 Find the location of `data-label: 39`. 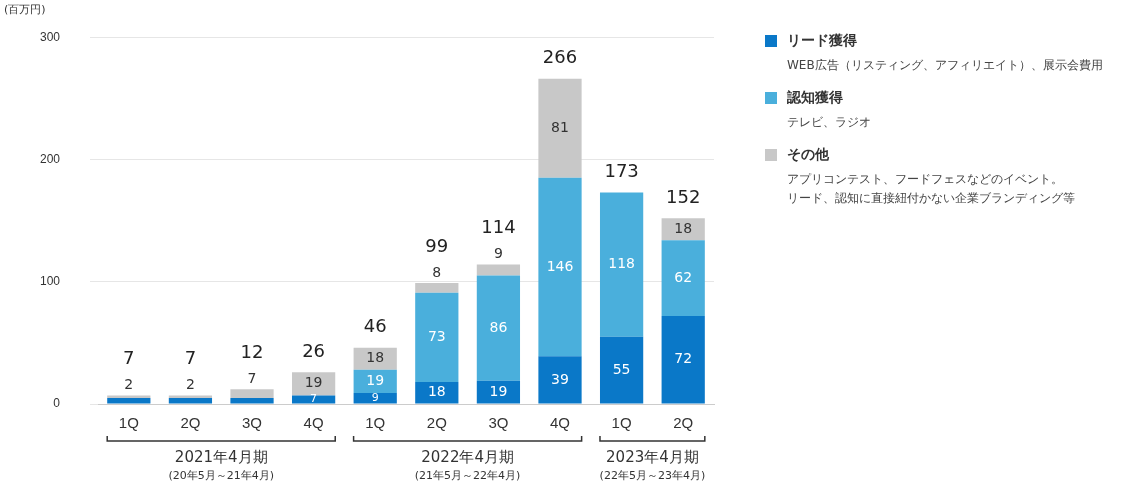

data-label: 39 is located at coordinates (560, 378).